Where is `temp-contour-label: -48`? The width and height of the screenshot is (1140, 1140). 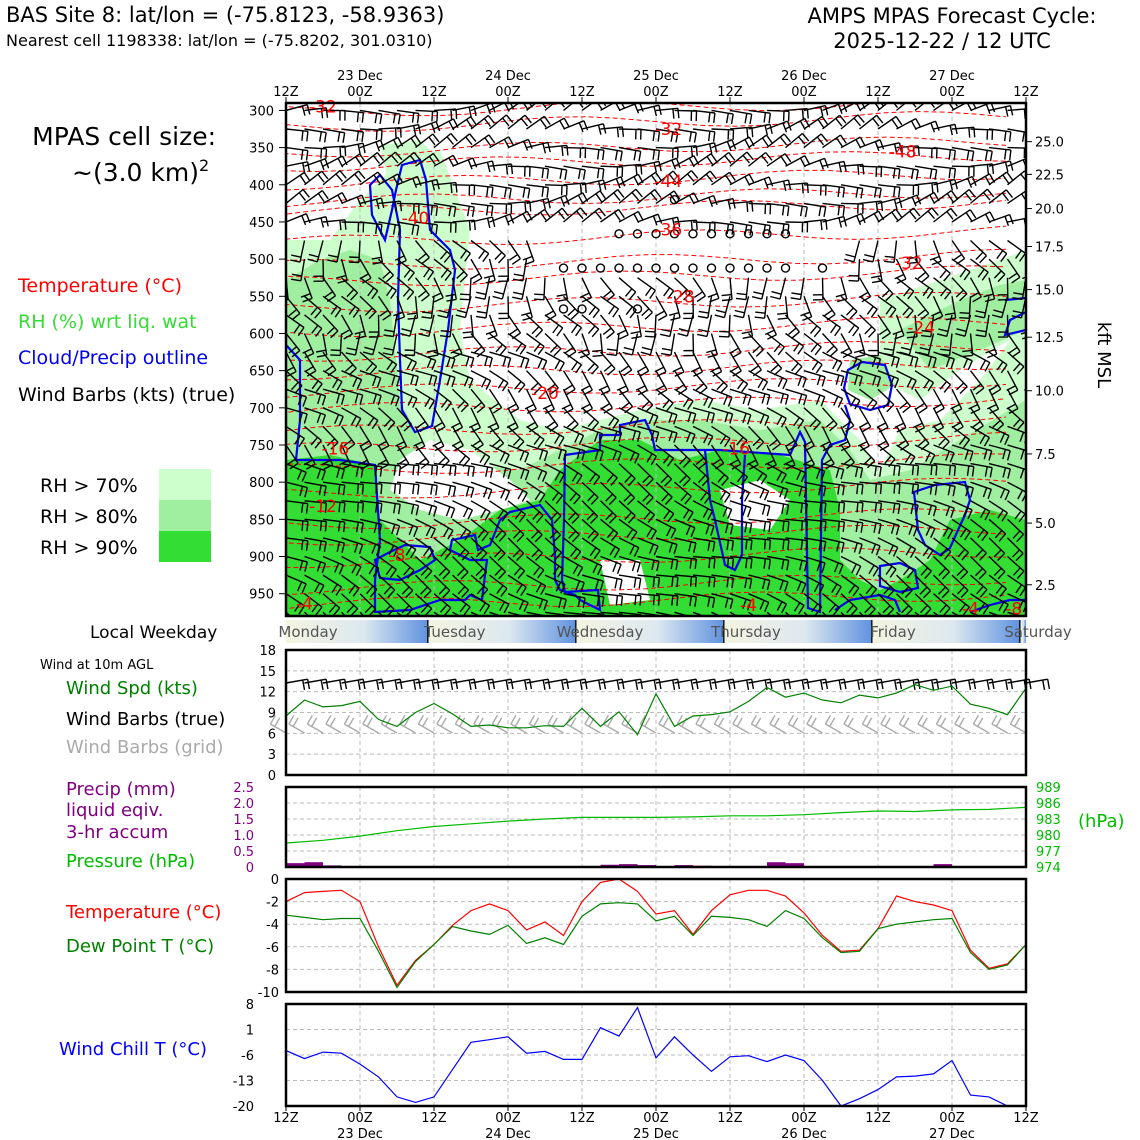 temp-contour-label: -48 is located at coordinates (903, 152).